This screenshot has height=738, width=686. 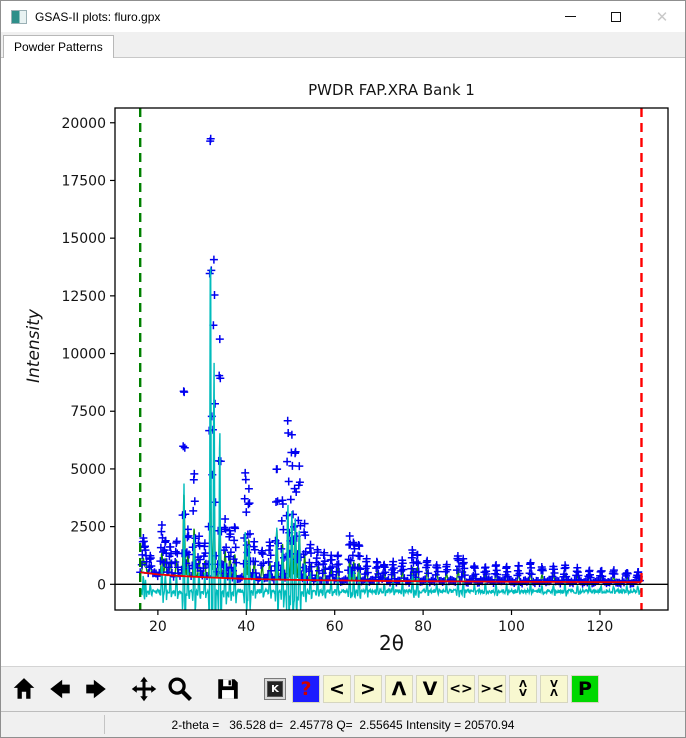 What do you see at coordinates (523, 693) in the screenshot?
I see `expand-vert-glyph: V` at bounding box center [523, 693].